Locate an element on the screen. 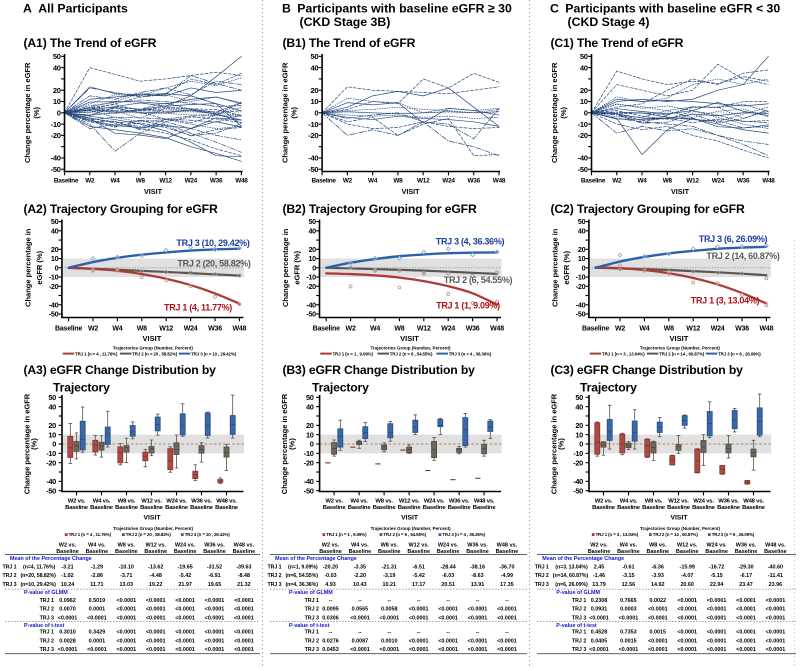 Image resolution: width=800 pixels, height=671 pixels. svg-text: 20 is located at coordinates (312, 249).